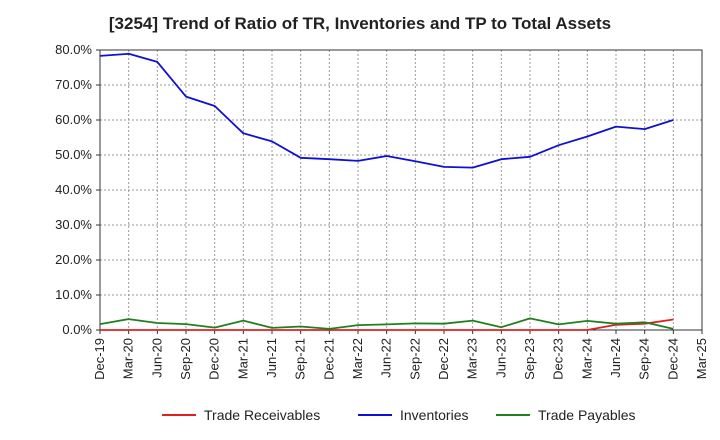  What do you see at coordinates (587, 415) in the screenshot?
I see `legend-label: Trade Payables` at bounding box center [587, 415].